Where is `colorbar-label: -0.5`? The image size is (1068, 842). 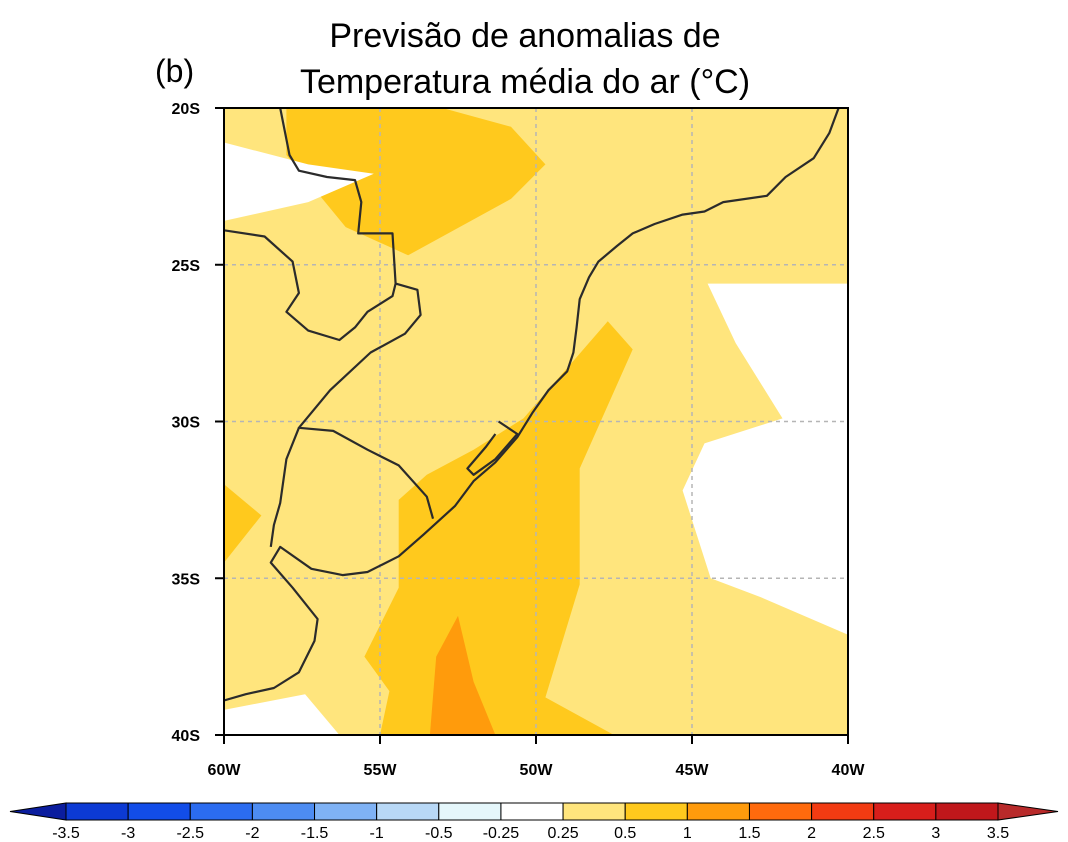
colorbar-label: -0.5 is located at coordinates (439, 833).